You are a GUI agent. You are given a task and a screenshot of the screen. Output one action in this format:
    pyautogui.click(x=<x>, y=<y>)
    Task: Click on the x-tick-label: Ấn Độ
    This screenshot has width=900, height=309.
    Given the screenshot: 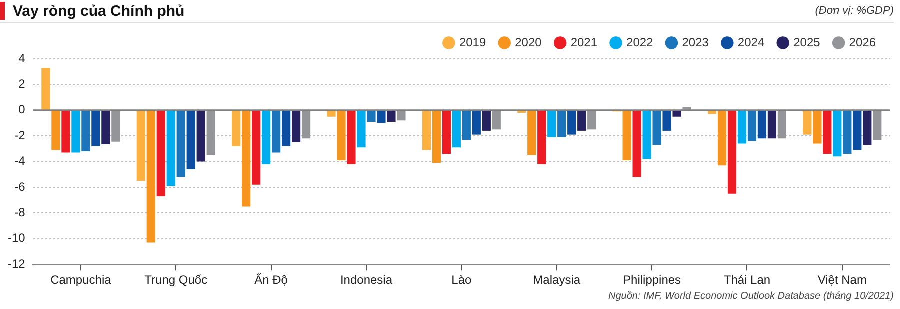 What is the action you would take?
    pyautogui.click(x=271, y=280)
    